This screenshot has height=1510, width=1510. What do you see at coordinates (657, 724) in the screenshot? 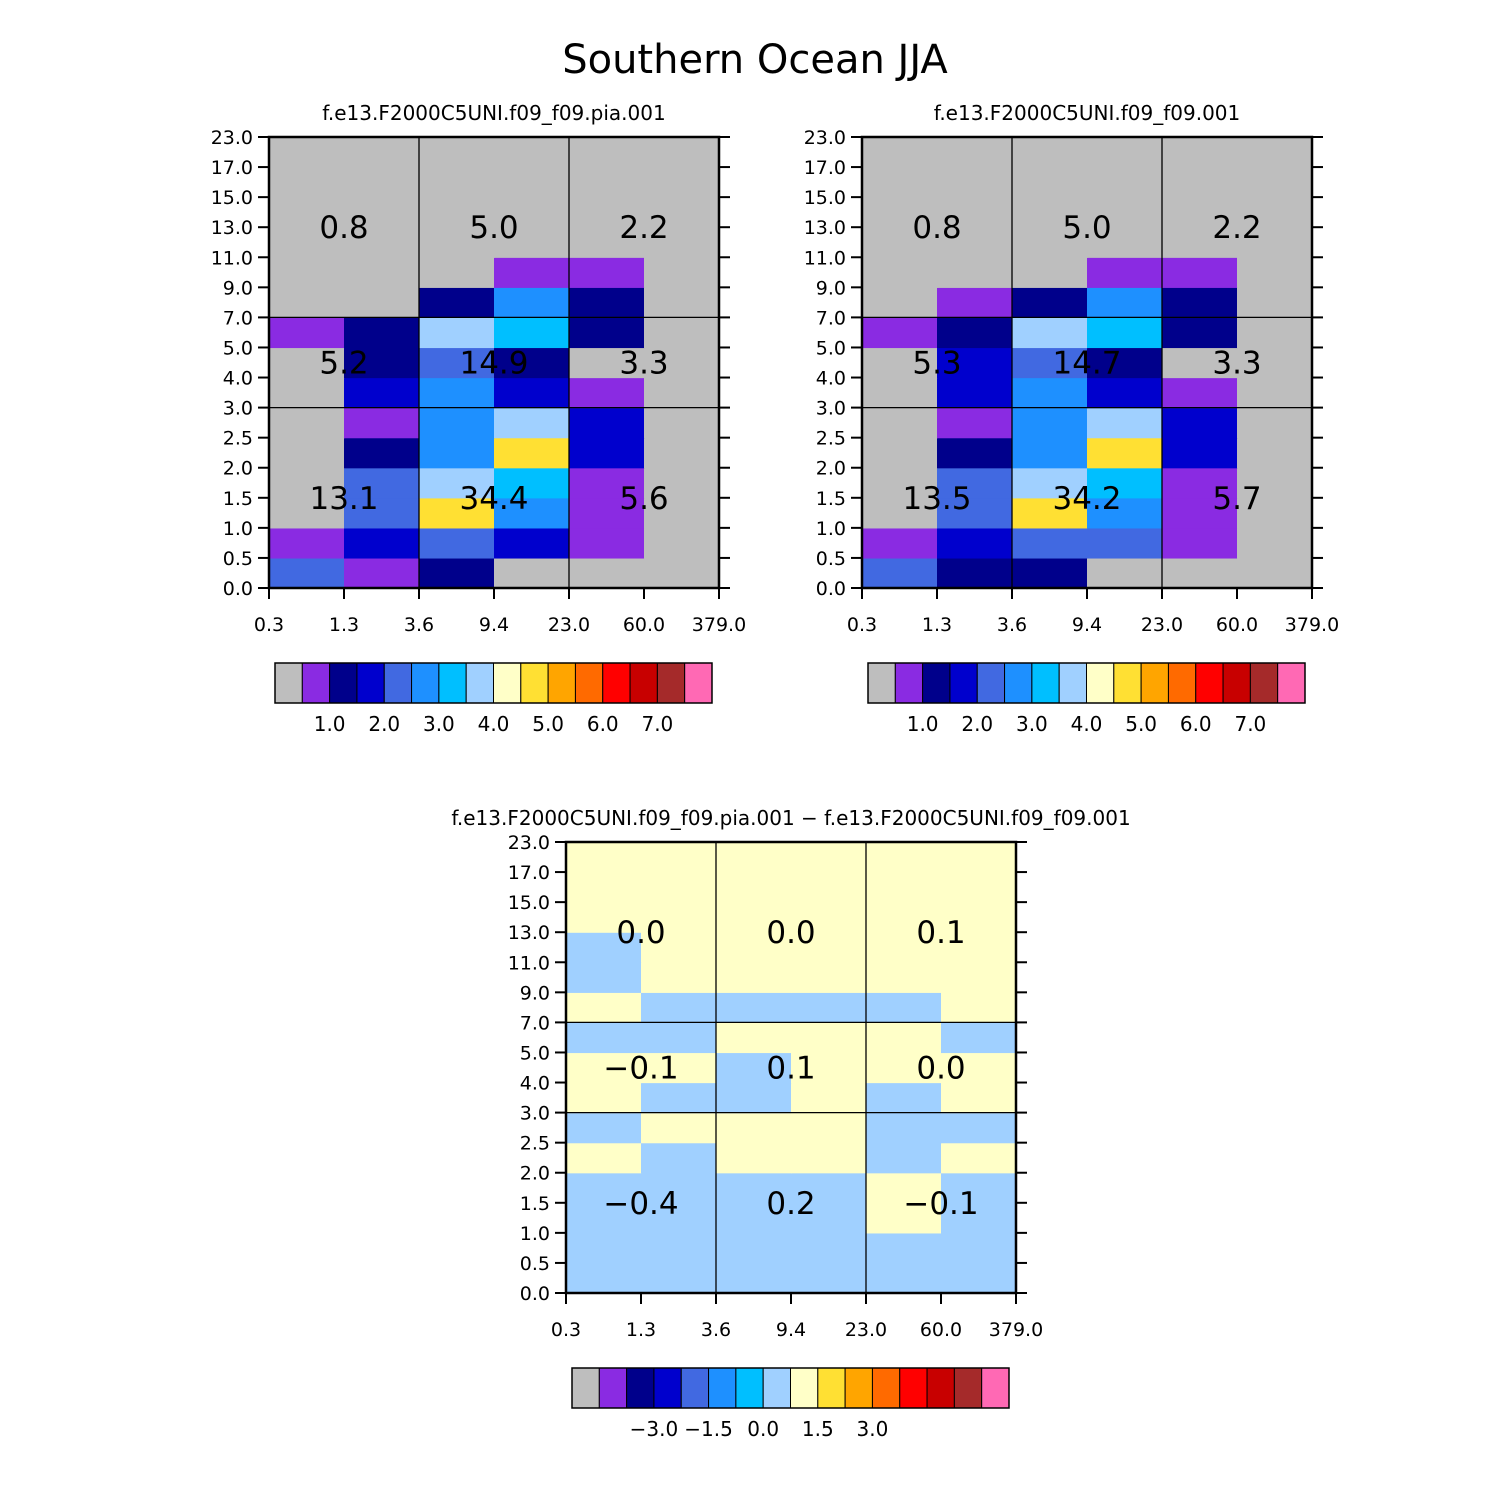
I see `colorbar-label: 7.0` at bounding box center [657, 724].